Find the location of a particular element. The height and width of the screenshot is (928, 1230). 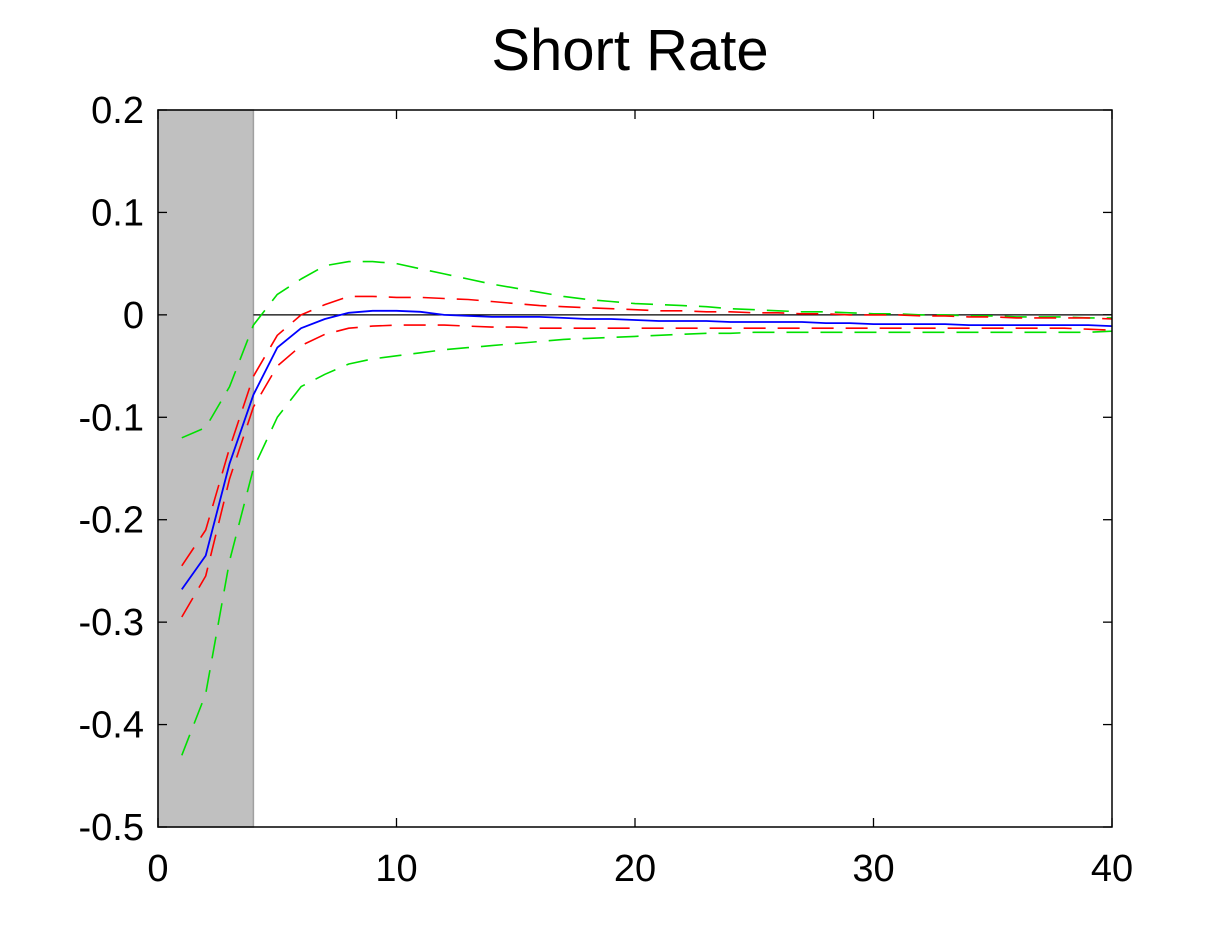

y-tick-label: 0 is located at coordinates (133, 316).